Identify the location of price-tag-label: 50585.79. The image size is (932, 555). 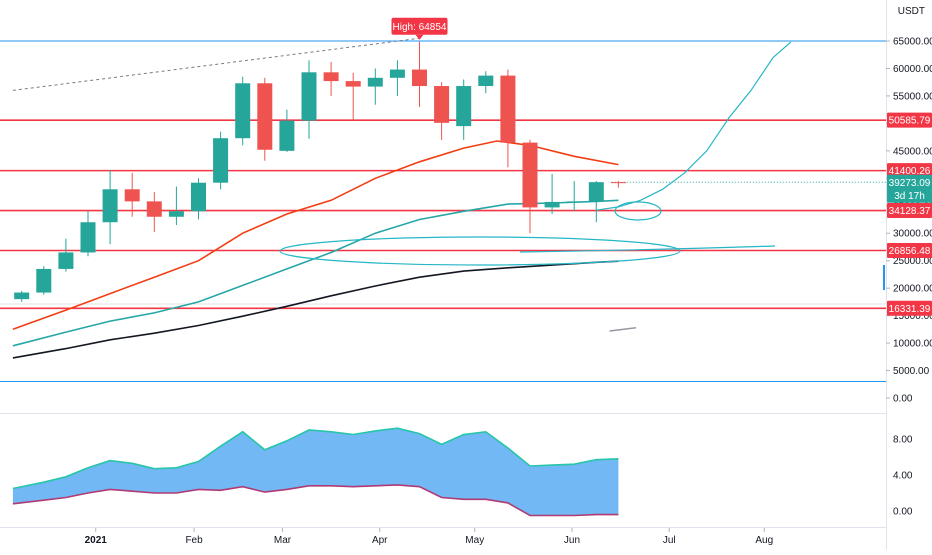
(910, 121).